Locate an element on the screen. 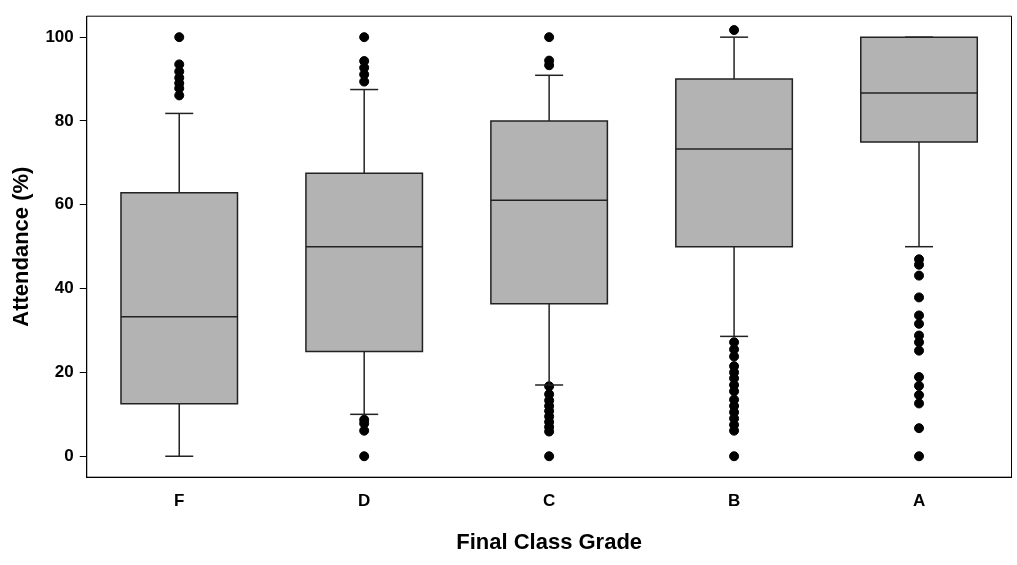 The image size is (1017, 565). y-tick-label: 100 is located at coordinates (59, 36).